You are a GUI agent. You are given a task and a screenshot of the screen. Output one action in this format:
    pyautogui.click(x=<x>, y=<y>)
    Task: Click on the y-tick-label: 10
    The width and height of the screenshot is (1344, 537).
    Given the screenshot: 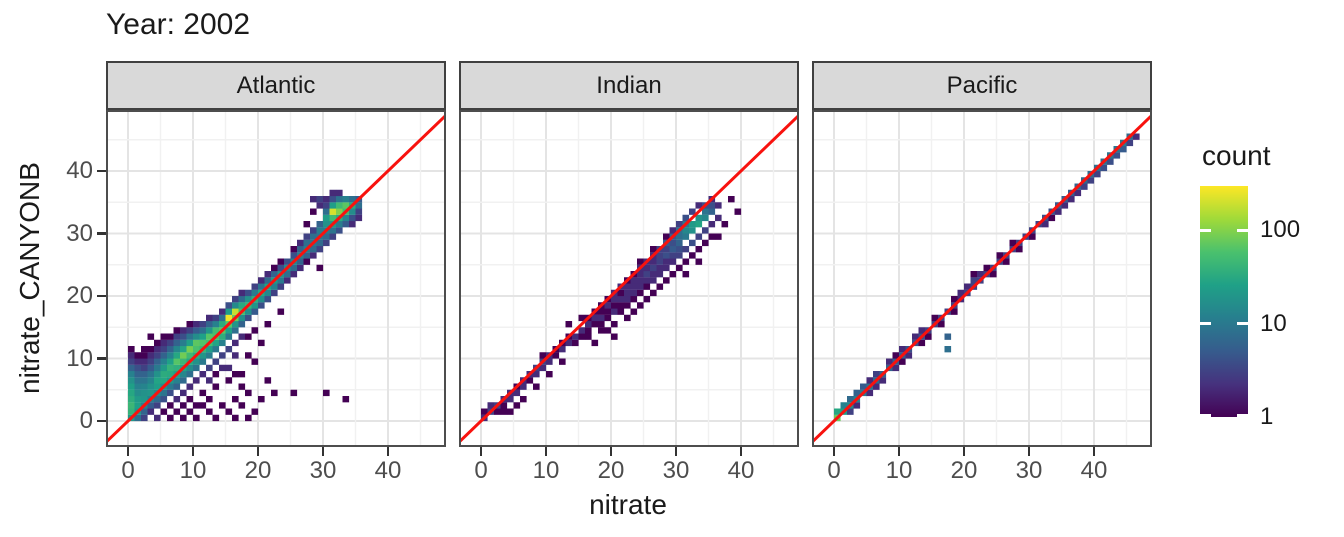 What is the action you would take?
    pyautogui.click(x=79, y=358)
    